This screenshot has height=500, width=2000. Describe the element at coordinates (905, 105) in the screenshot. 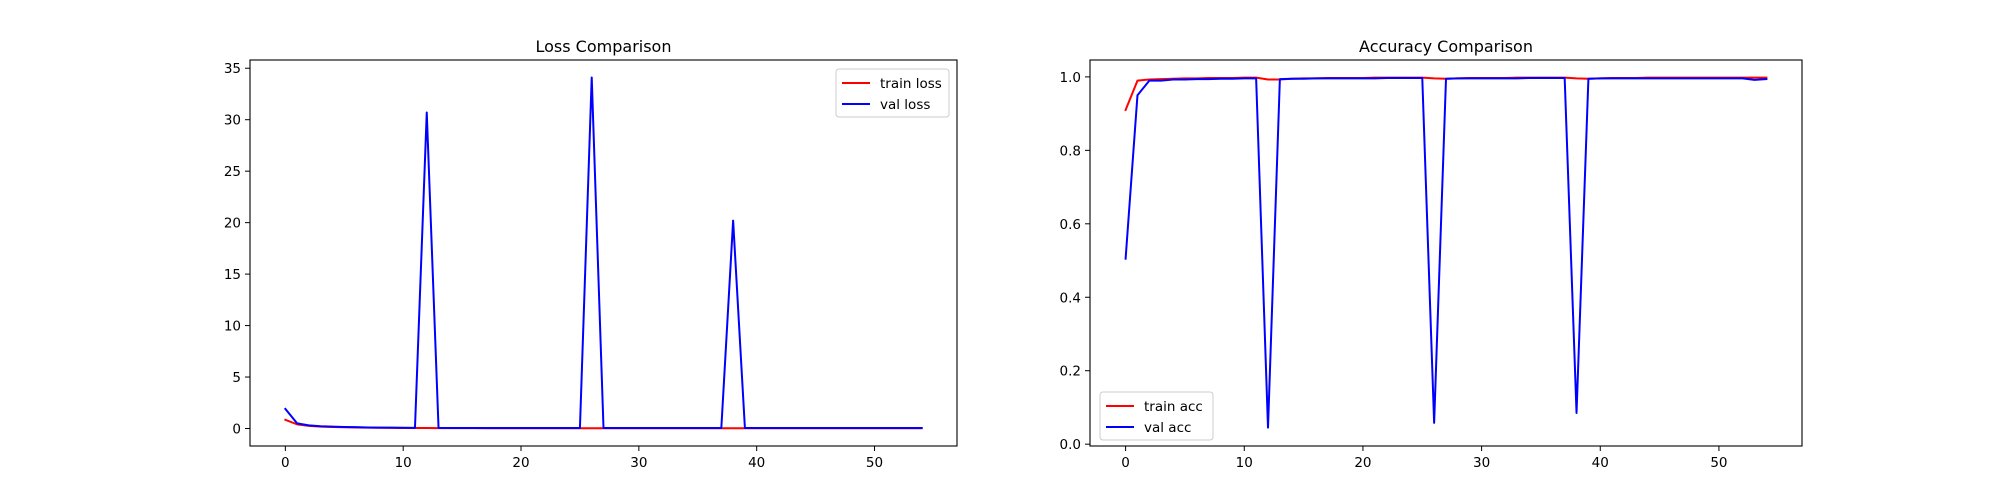

I see `chart-0-legend-label-val-loss: val loss` at that location.